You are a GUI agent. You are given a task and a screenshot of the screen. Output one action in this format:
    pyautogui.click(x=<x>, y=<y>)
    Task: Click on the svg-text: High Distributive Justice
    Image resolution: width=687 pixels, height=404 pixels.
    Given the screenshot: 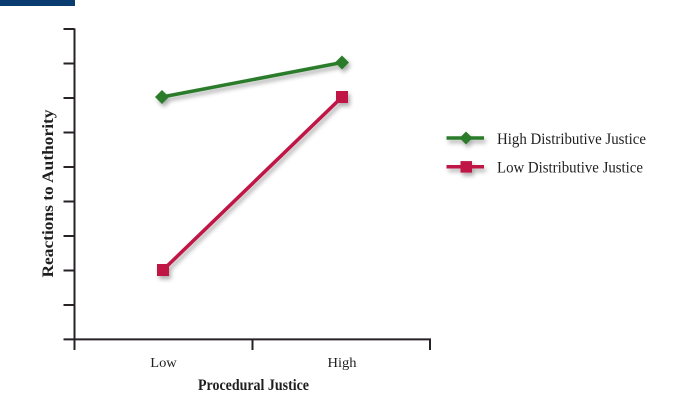 What is the action you would take?
    pyautogui.click(x=571, y=139)
    